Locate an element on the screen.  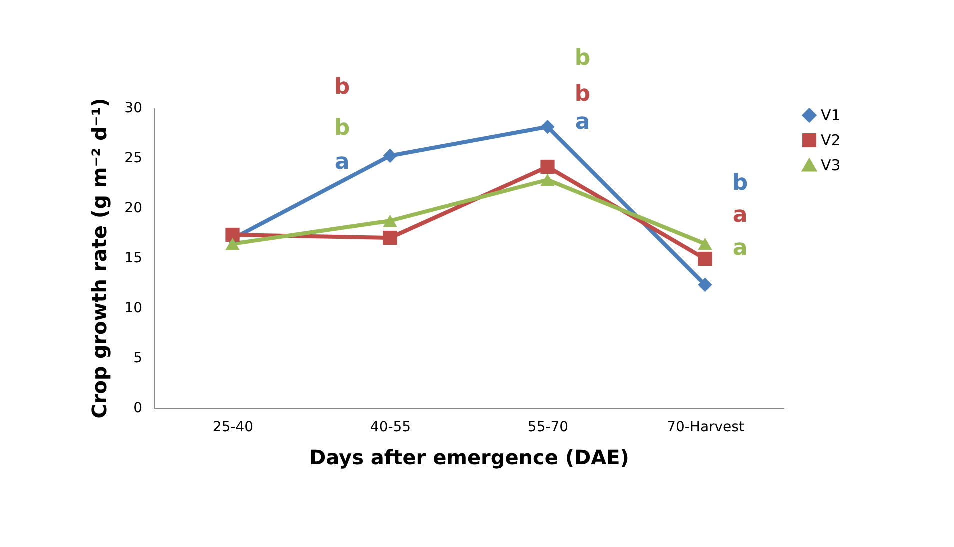
y-tick-label: 10 is located at coordinates (133, 308).